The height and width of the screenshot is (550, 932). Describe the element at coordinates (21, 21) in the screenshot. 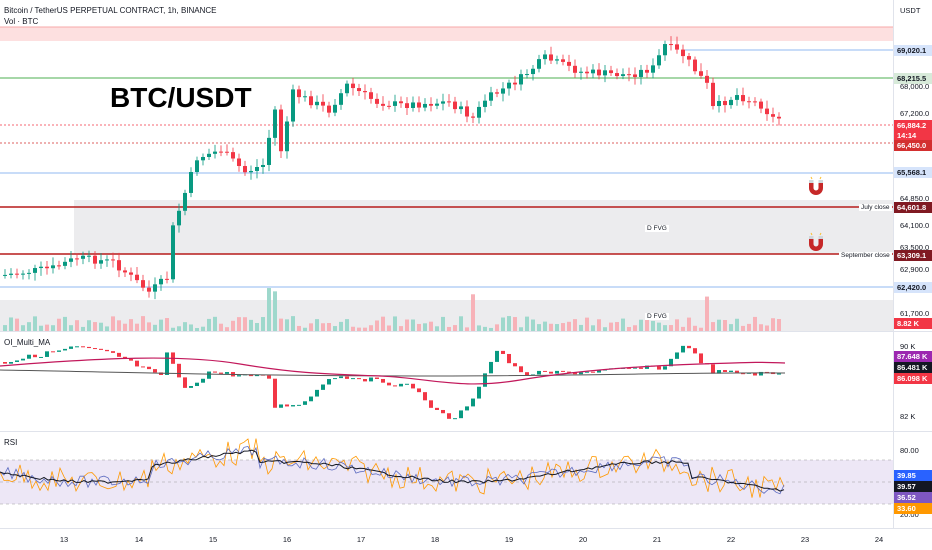

I see `volume-legend: Vol · BTC` at that location.